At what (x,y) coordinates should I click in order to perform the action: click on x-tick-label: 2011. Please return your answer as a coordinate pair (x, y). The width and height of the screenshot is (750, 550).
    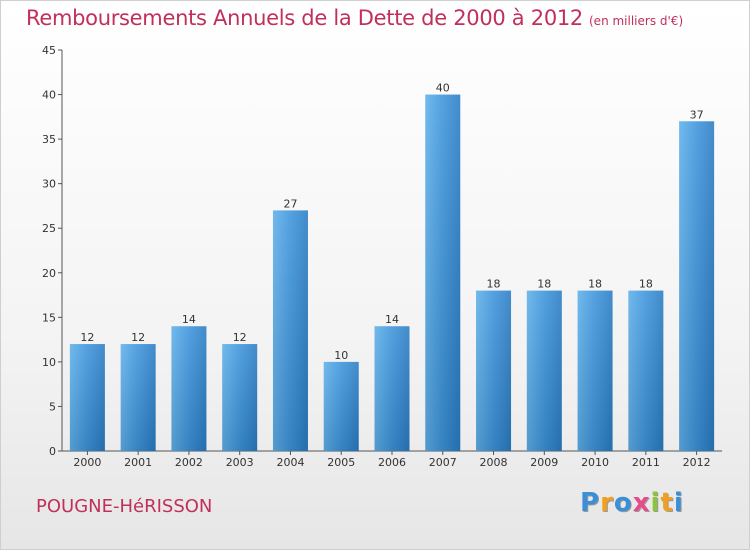
    Looking at the image, I should click on (646, 462).